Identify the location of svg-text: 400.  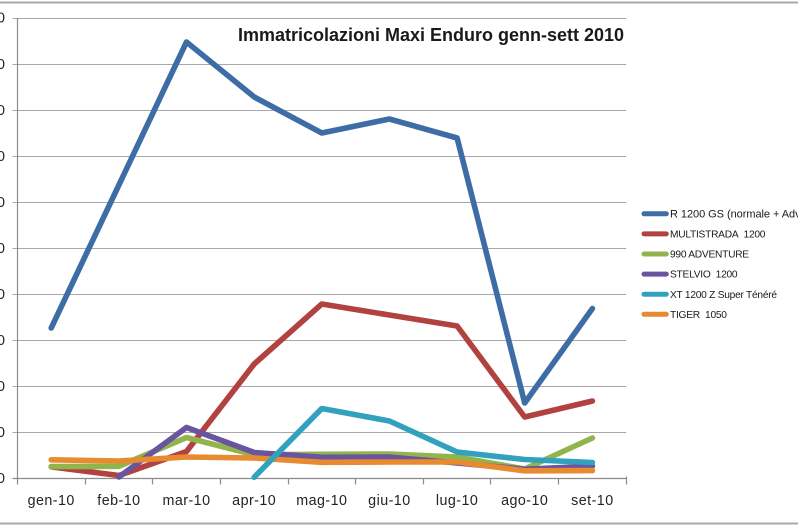
(2, 295).